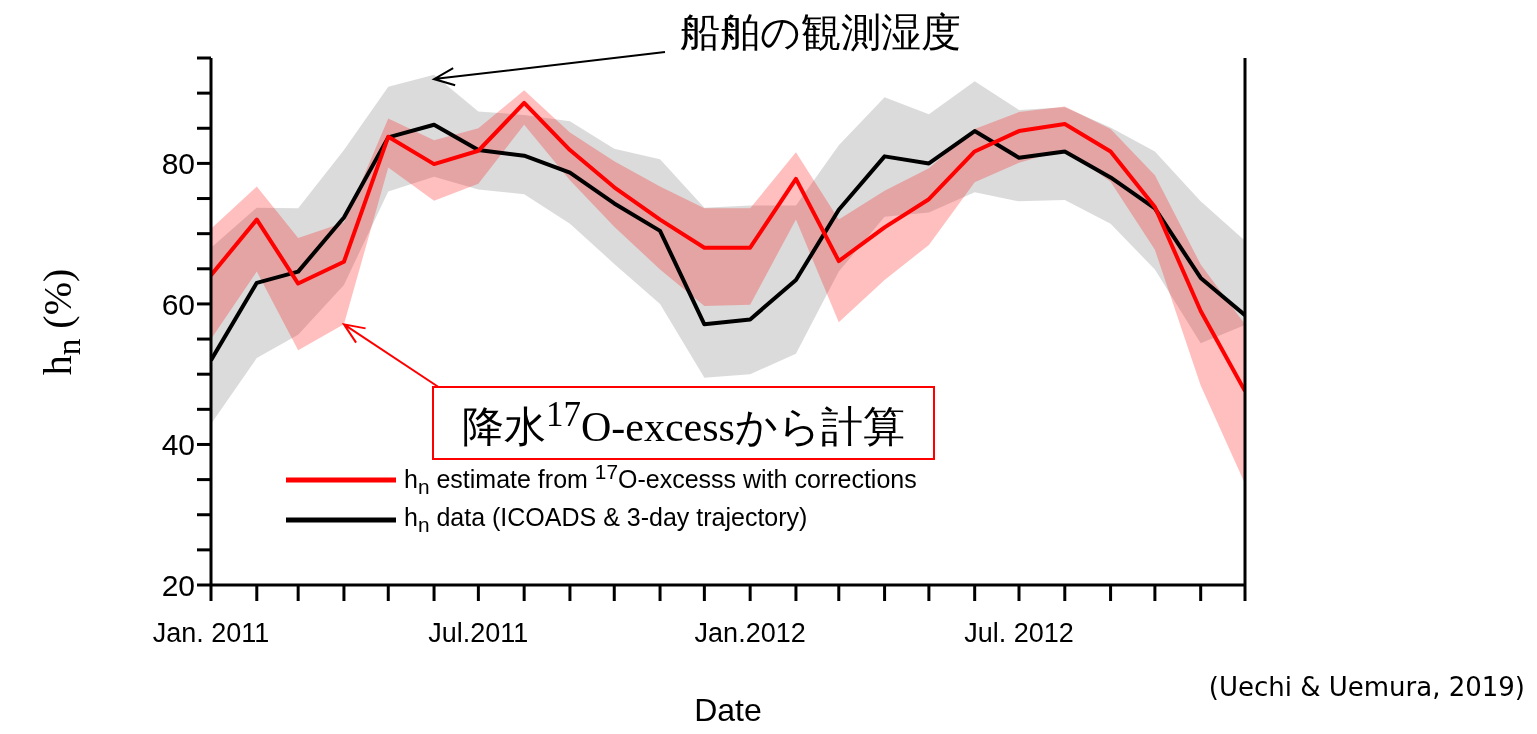 The height and width of the screenshot is (734, 1537). I want to click on y-tick-label: 40, so click(178, 445).